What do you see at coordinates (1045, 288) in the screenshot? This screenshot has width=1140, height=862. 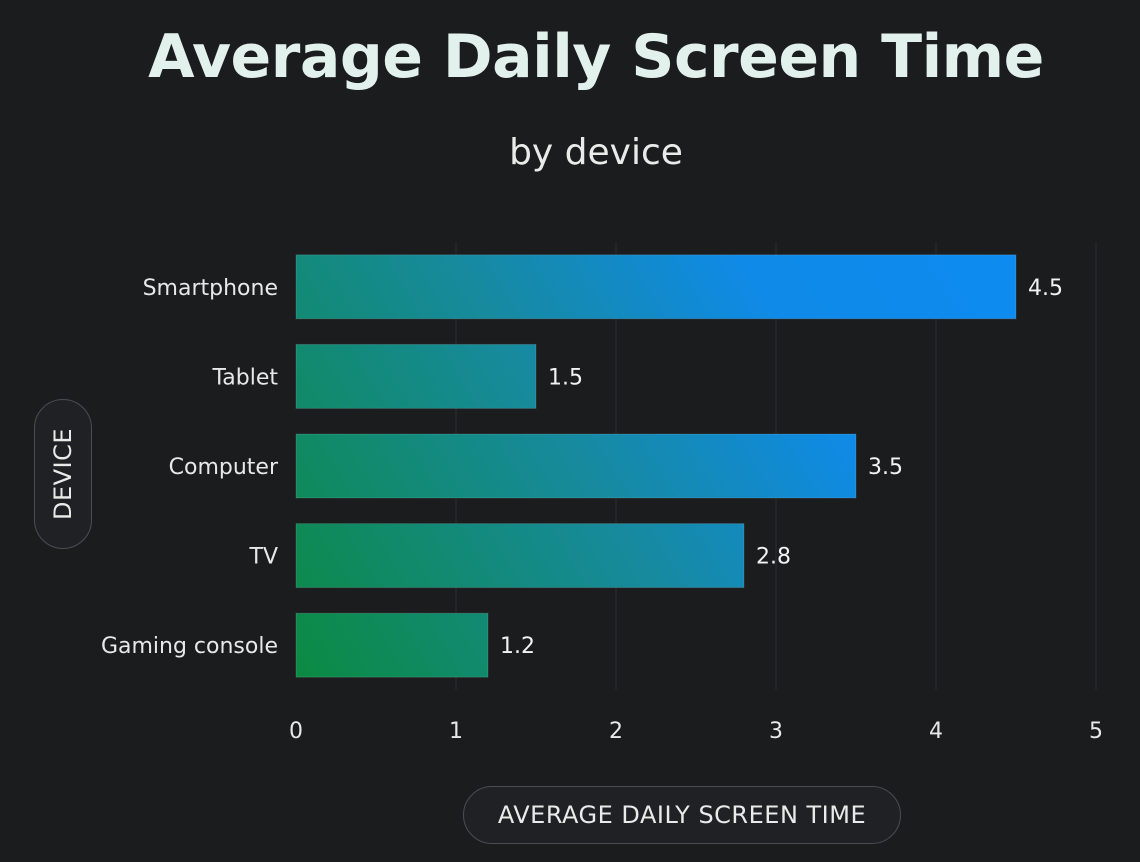 I see `data-label: 4.5` at bounding box center [1045, 288].